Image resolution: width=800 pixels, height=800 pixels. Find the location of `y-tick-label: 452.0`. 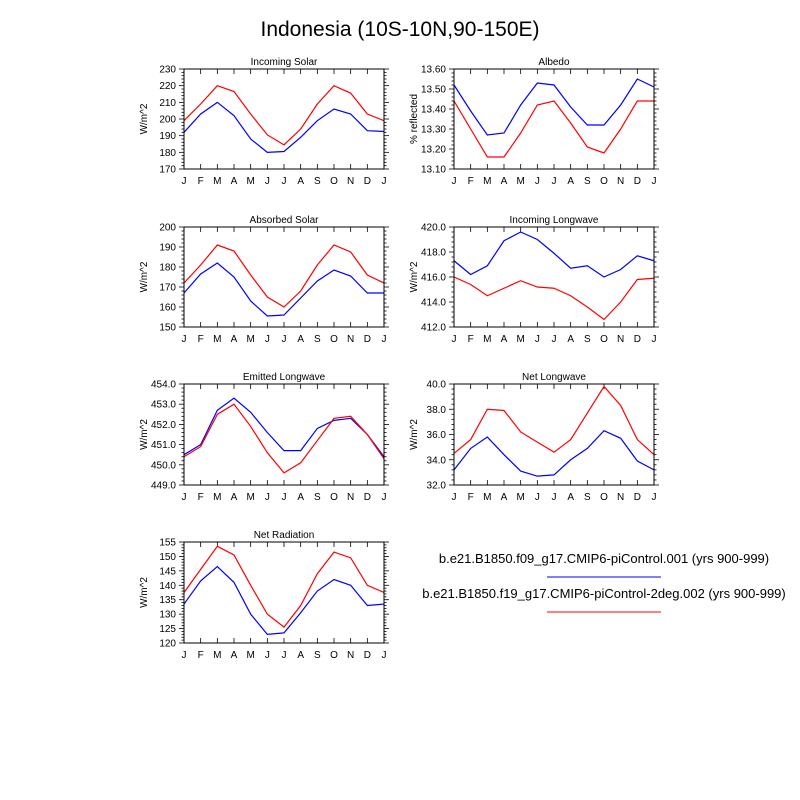

y-tick-label: 452.0 is located at coordinates (163, 425).